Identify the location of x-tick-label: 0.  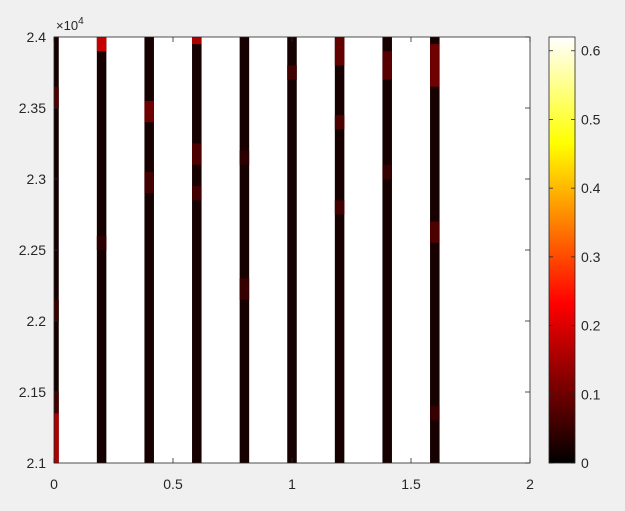
(54, 484).